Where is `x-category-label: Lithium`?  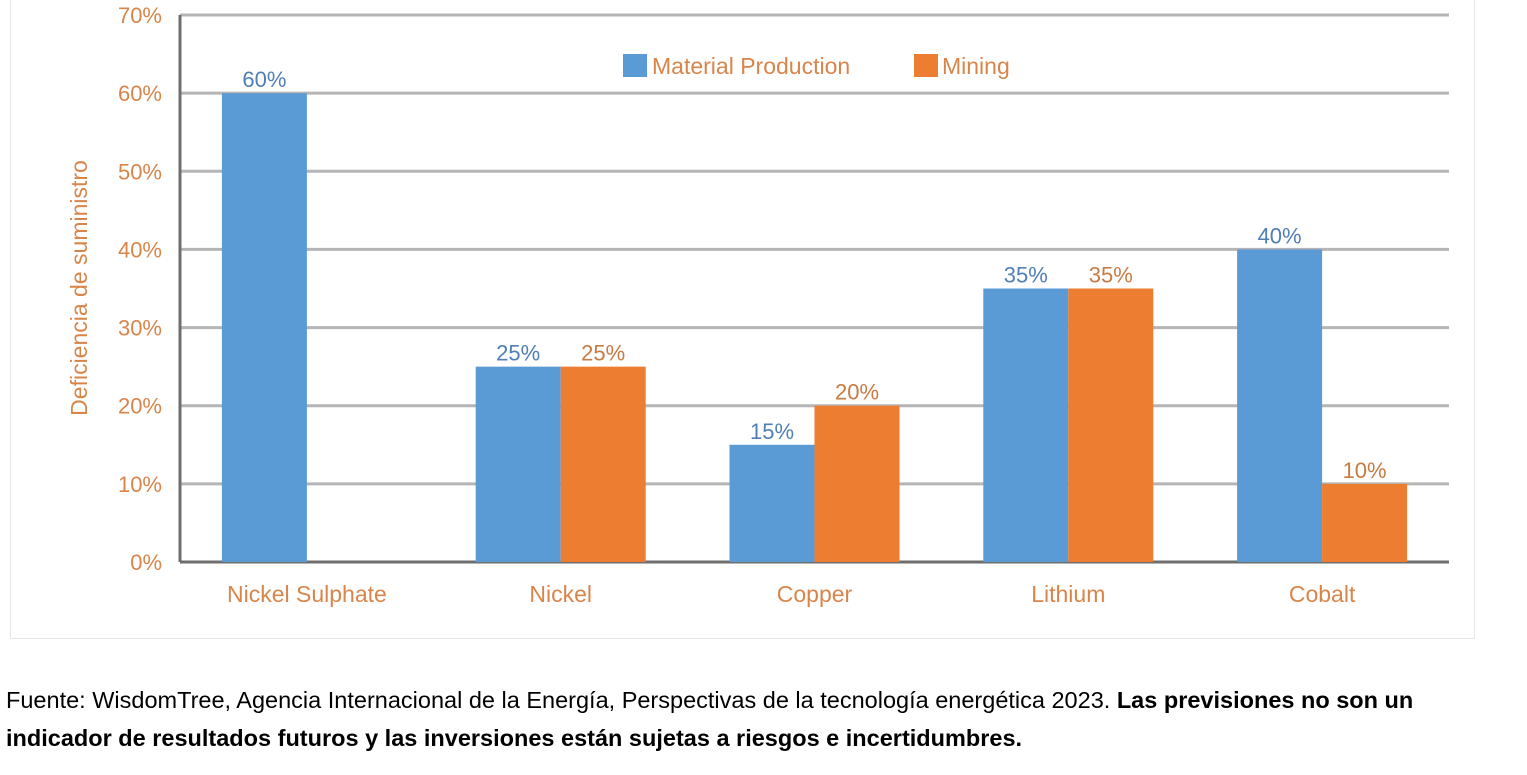 x-category-label: Lithium is located at coordinates (1068, 594).